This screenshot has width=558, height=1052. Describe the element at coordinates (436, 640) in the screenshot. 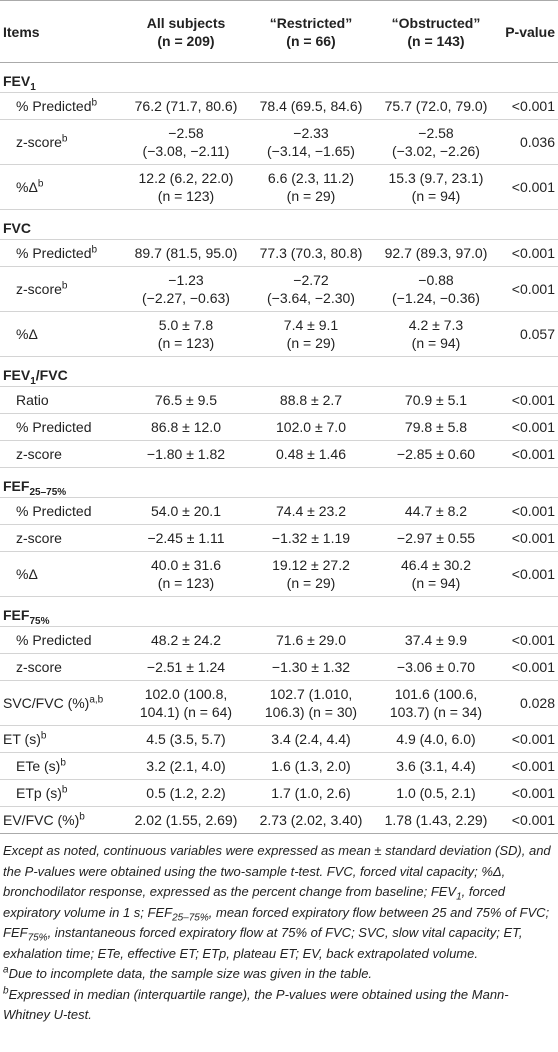

I see `cell: 37.4 ± 9.9` at that location.